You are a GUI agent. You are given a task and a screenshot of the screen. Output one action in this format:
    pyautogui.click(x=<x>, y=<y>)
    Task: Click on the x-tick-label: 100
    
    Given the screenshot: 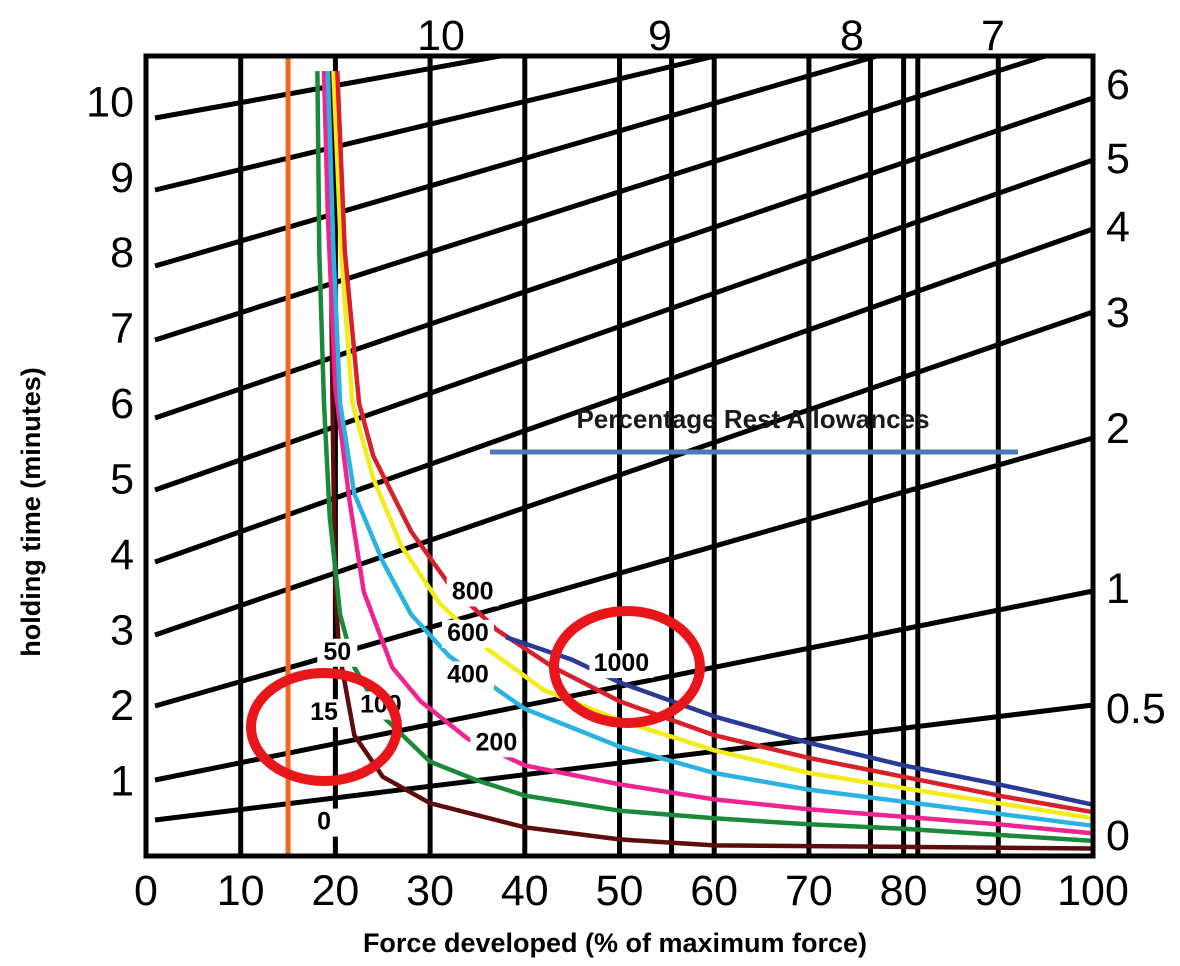 What is the action you would take?
    pyautogui.click(x=1093, y=891)
    